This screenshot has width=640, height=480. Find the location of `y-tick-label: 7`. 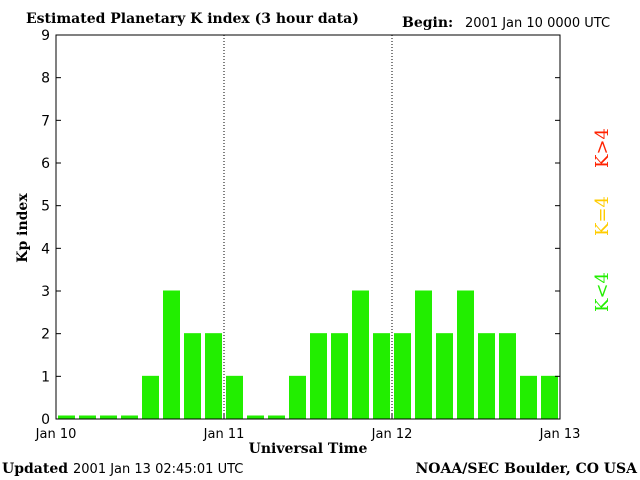

y-tick-label: 7 is located at coordinates (45, 121).